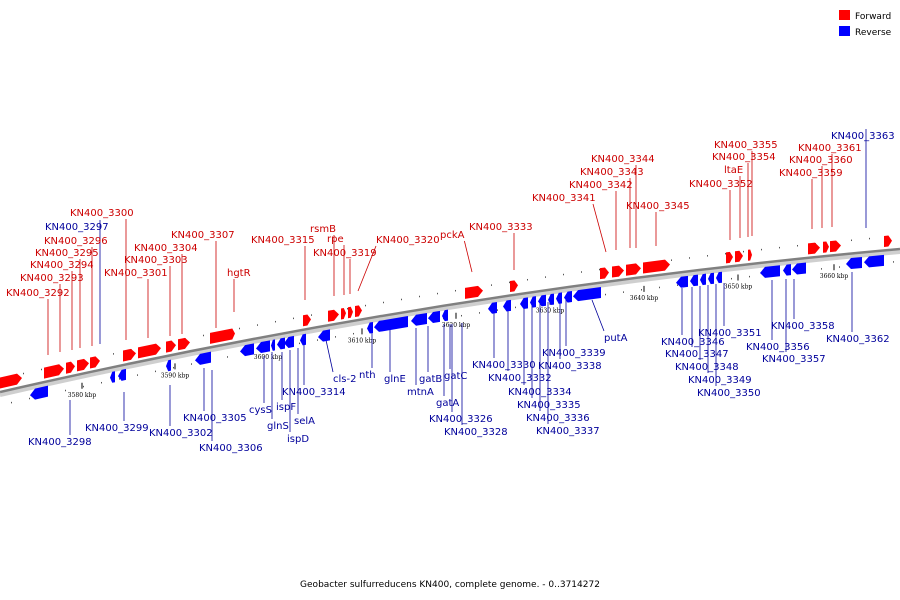 Image resolution: width=900 pixels, height=600 pixels. Describe the element at coordinates (283, 240) in the screenshot. I see `gene-label-kn400-3315: KN400_3315` at that location.